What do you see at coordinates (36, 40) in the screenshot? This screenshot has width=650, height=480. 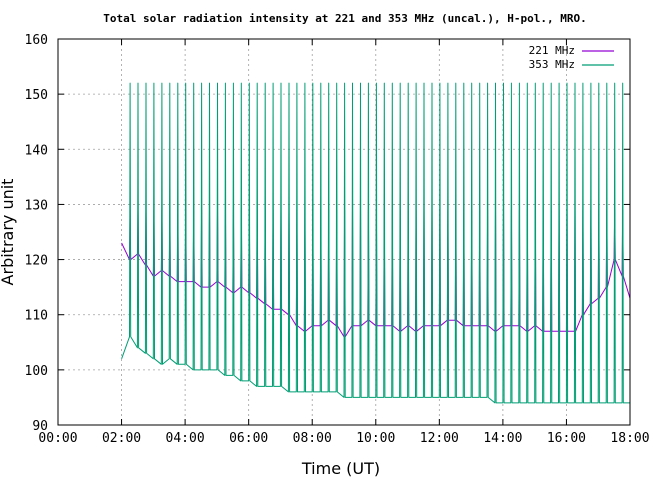 I see `y-tick-label: 160` at bounding box center [36, 40].